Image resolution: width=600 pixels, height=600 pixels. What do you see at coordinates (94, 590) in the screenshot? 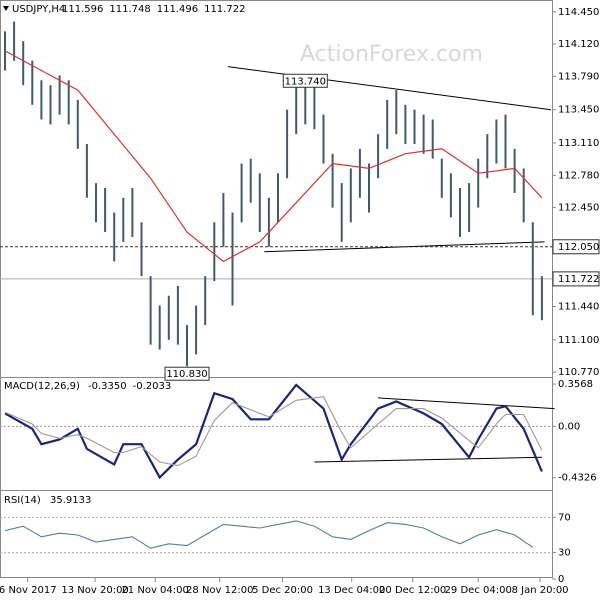
I see `x-tick-label: 13 Nov 20:00` at bounding box center [94, 590].